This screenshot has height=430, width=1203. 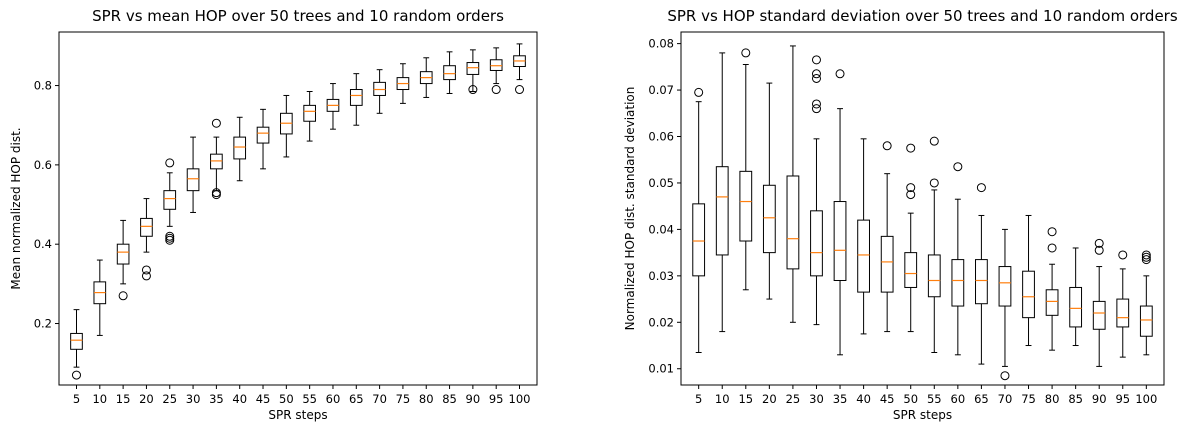 I want to click on x-axis-label: SPR steps, so click(x=297, y=415).